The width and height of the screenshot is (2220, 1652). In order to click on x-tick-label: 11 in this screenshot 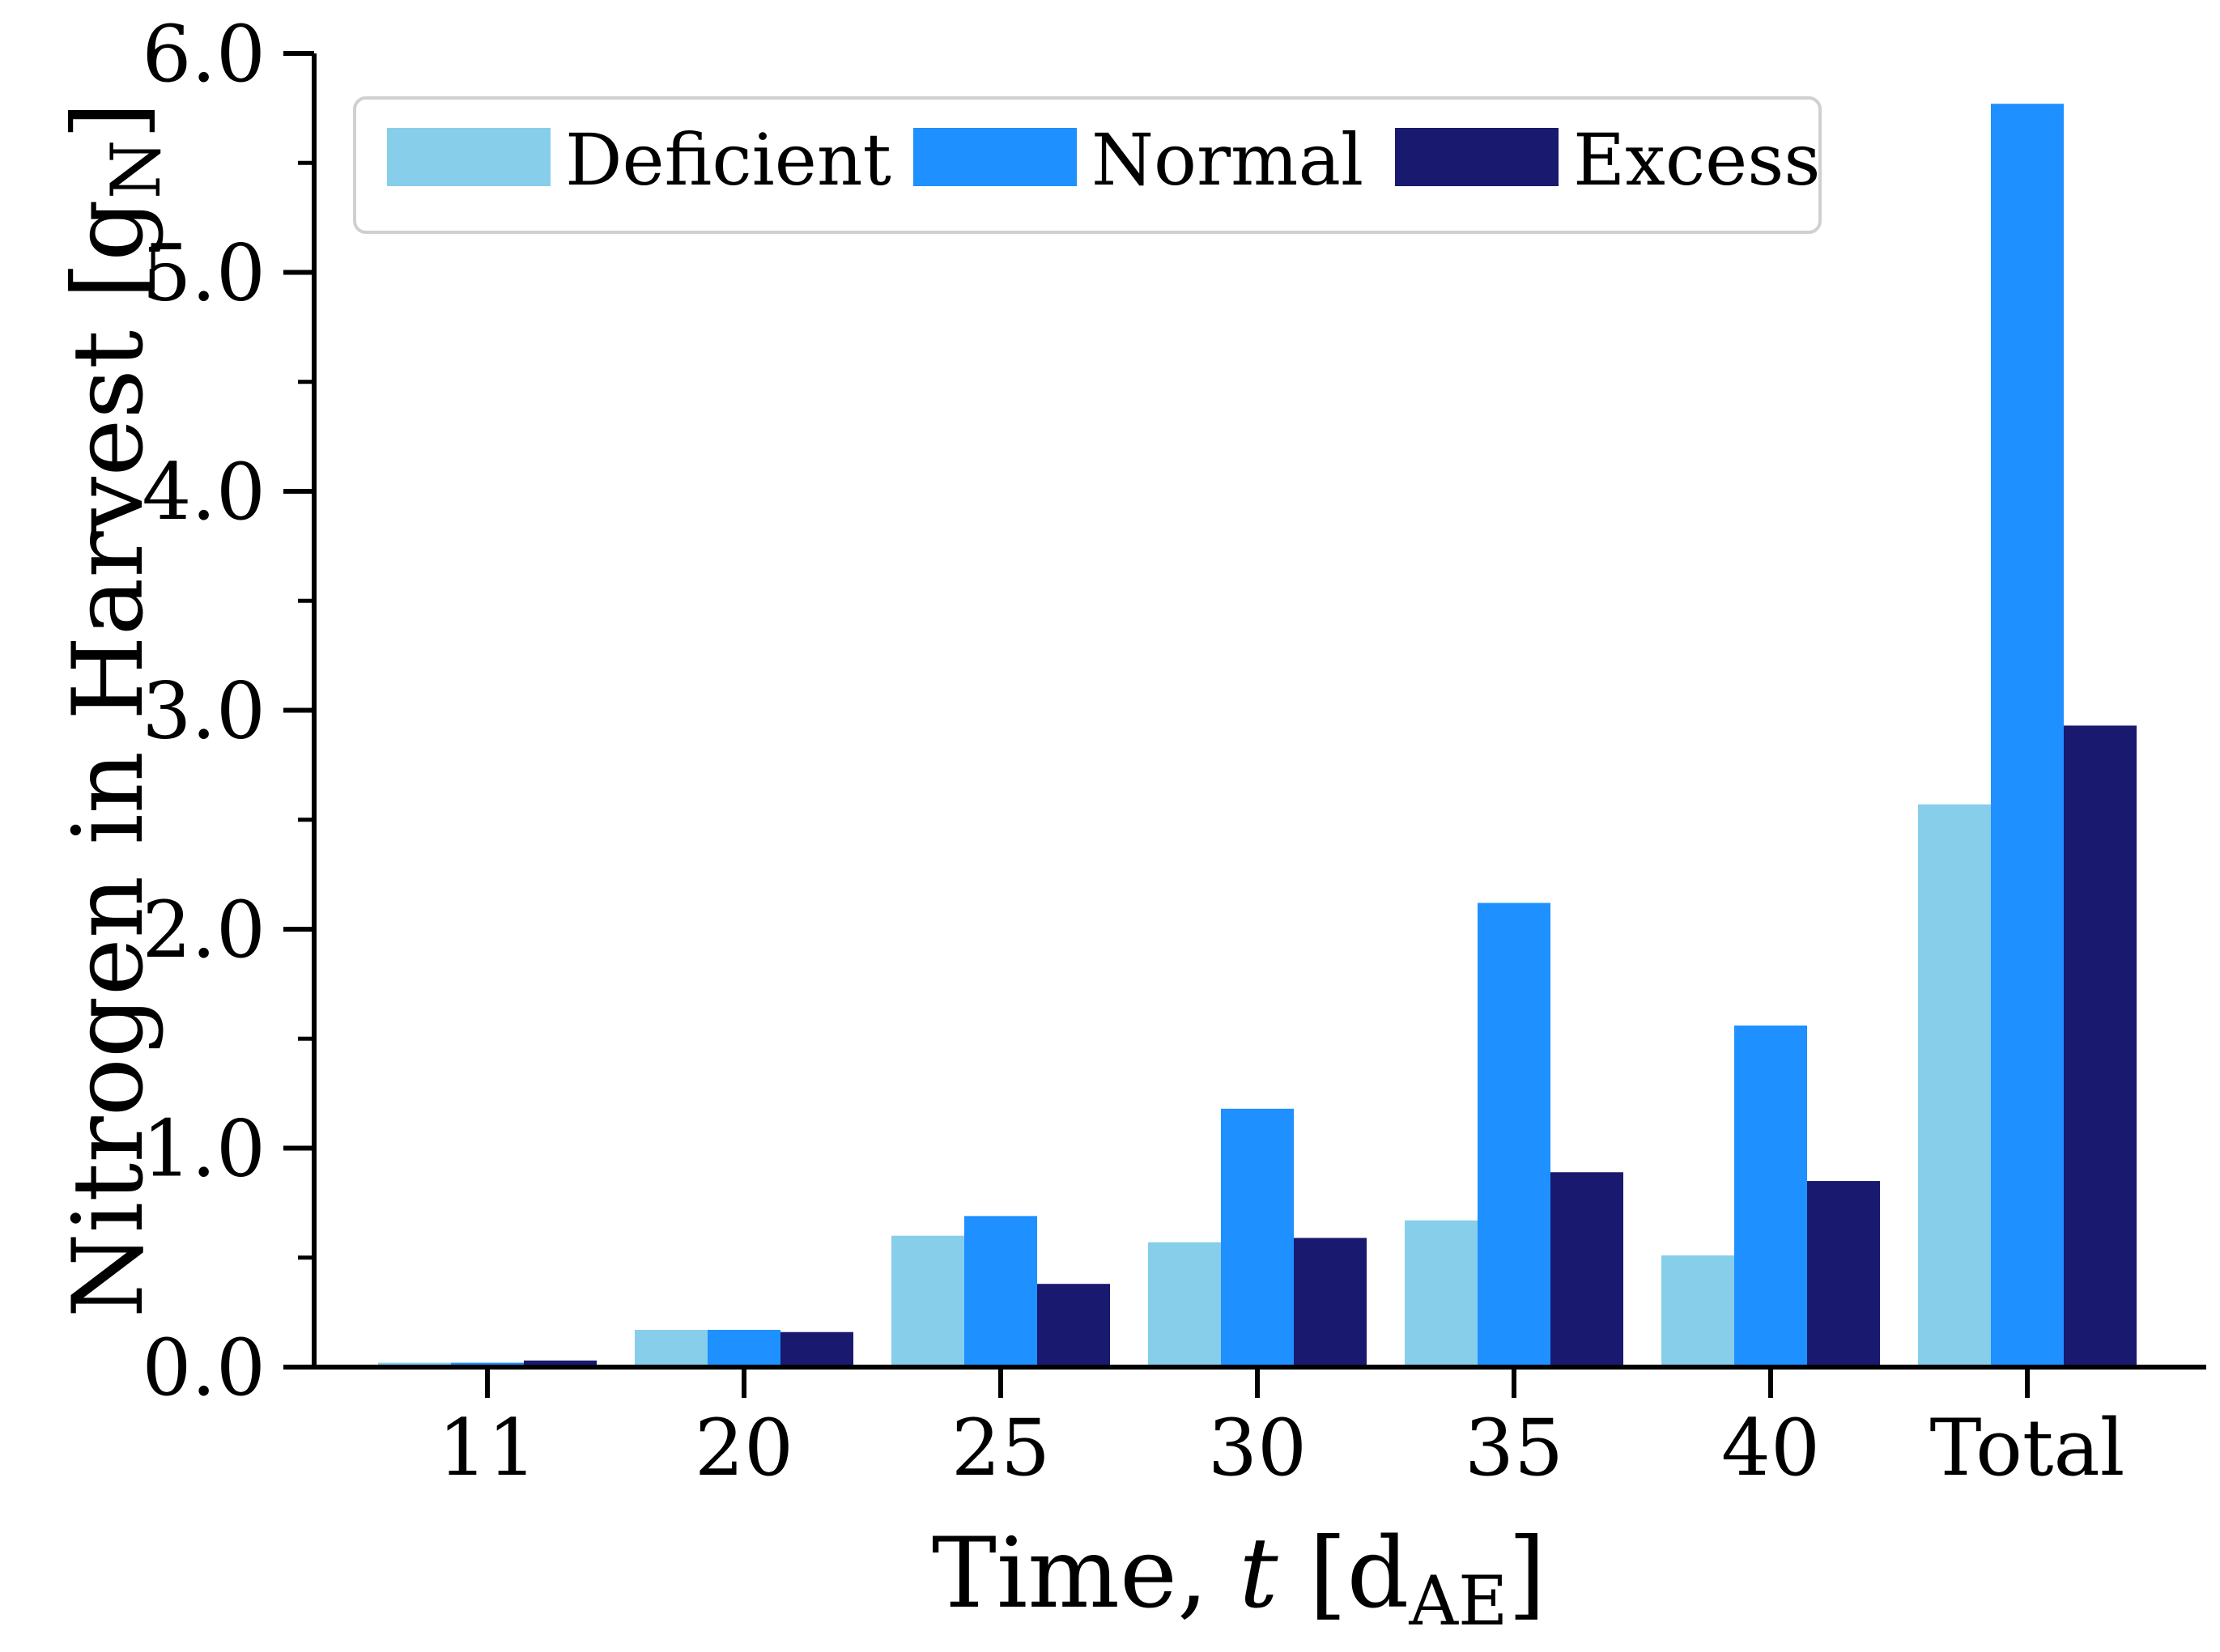, I will do `click(488, 1448)`.